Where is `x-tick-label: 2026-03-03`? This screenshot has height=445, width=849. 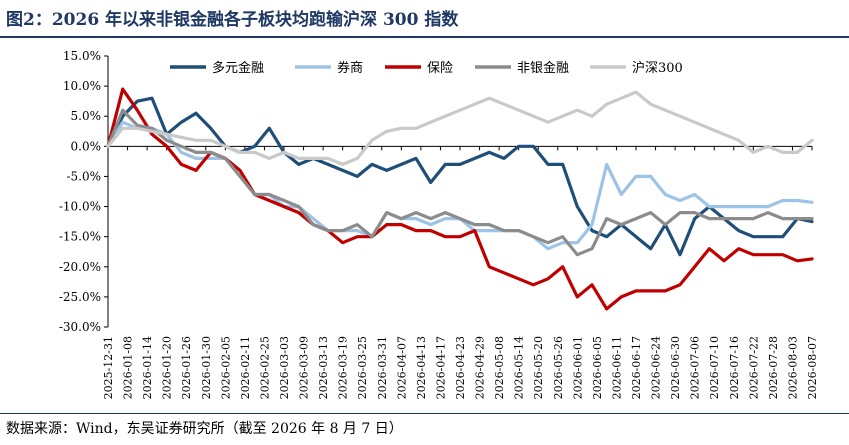 x-tick-label: 2026-03-03 is located at coordinates (284, 367).